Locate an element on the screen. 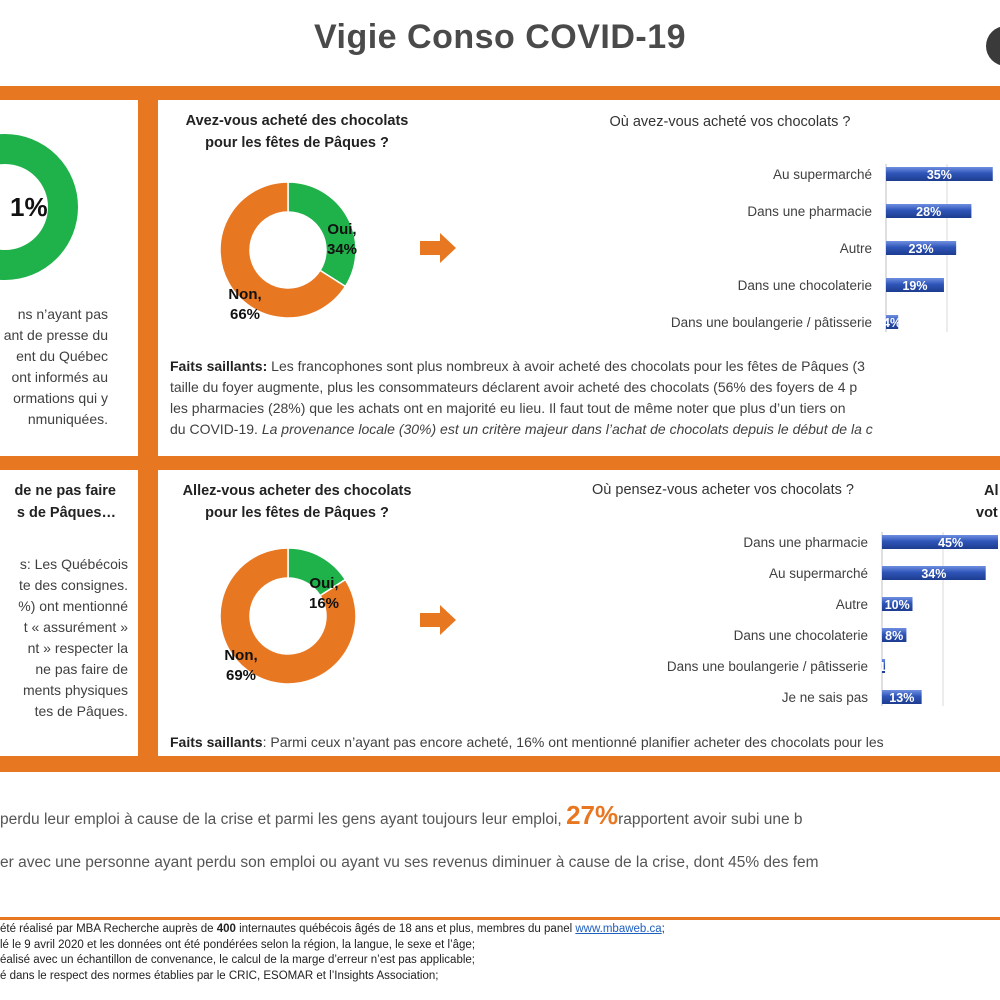 The height and width of the screenshot is (1000, 1000). bar-value-label: 4% is located at coordinates (892, 323).